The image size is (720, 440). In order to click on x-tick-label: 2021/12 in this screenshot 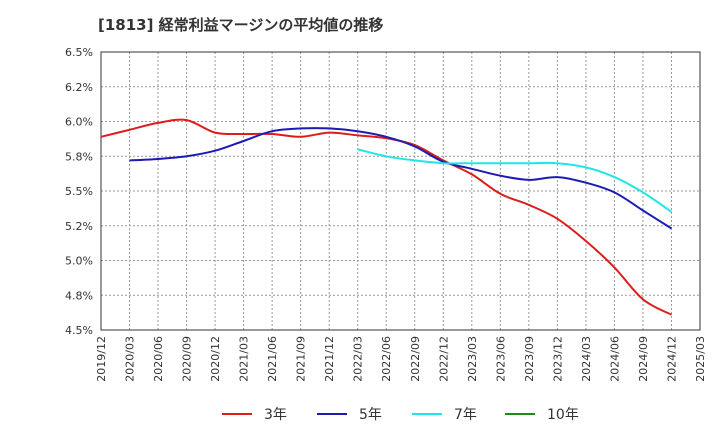, I will do `click(329, 359)`.